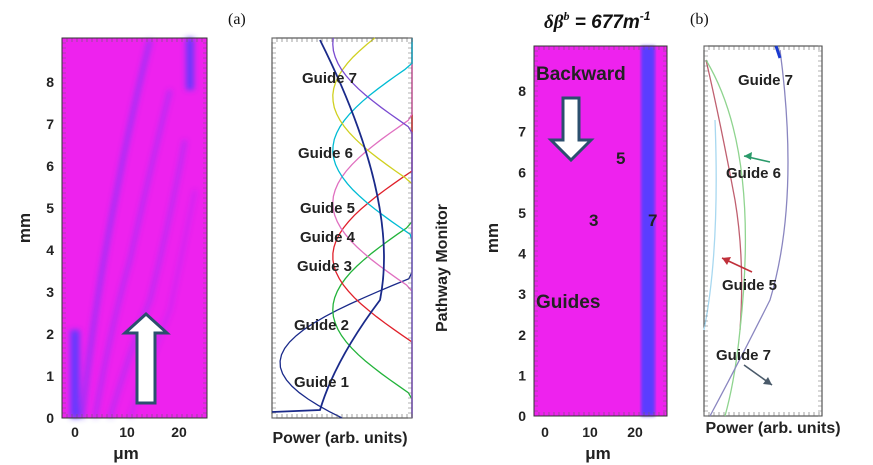 This screenshot has height=465, width=873. Describe the element at coordinates (522, 335) in the screenshot. I see `panel-b-y-tick-2: 2` at that location.